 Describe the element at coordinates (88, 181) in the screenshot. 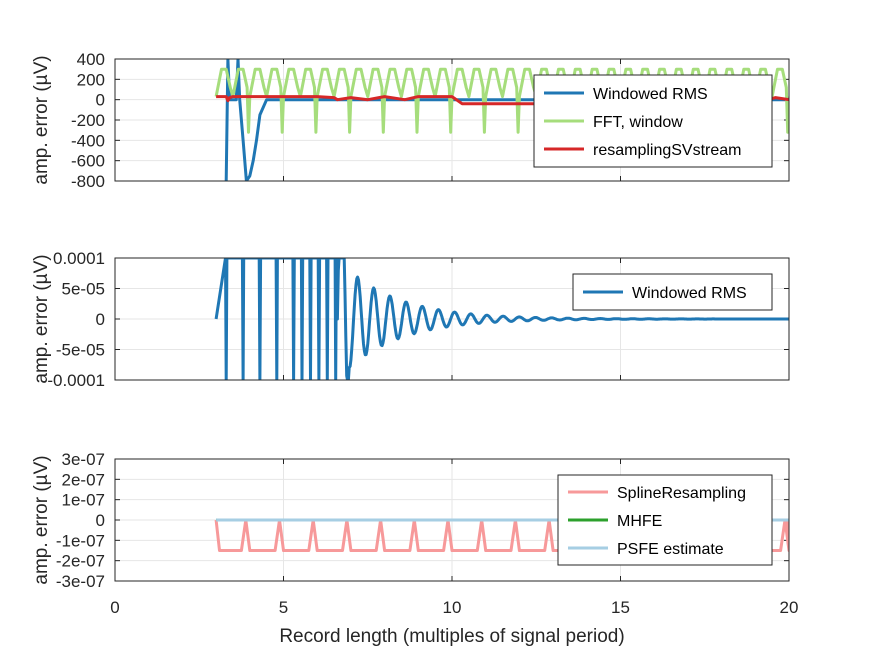

I see `y-tick-label: -800` at that location.